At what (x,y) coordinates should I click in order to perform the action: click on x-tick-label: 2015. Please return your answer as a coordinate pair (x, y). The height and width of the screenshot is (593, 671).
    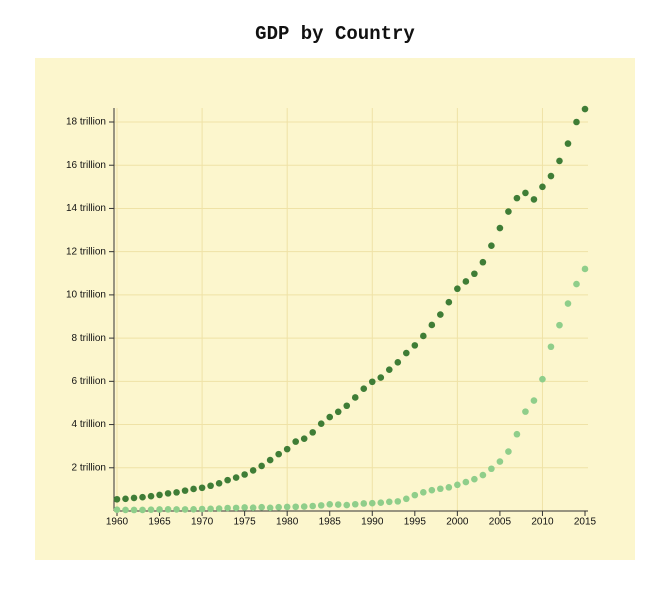
    Looking at the image, I should click on (585, 522).